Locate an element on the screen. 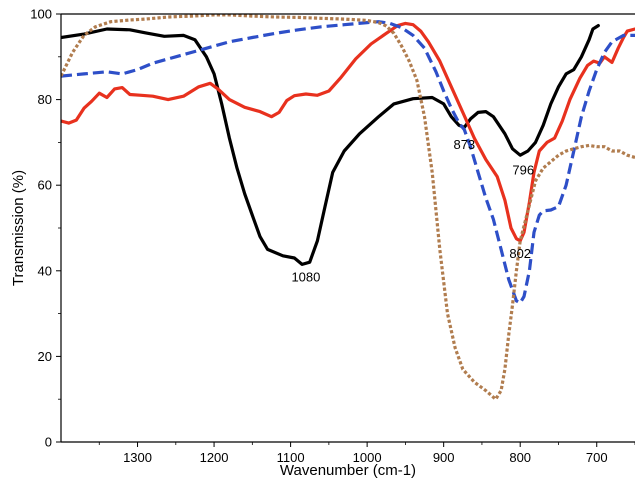 The width and height of the screenshot is (635, 482). x-tick-label: 900 is located at coordinates (444, 457).